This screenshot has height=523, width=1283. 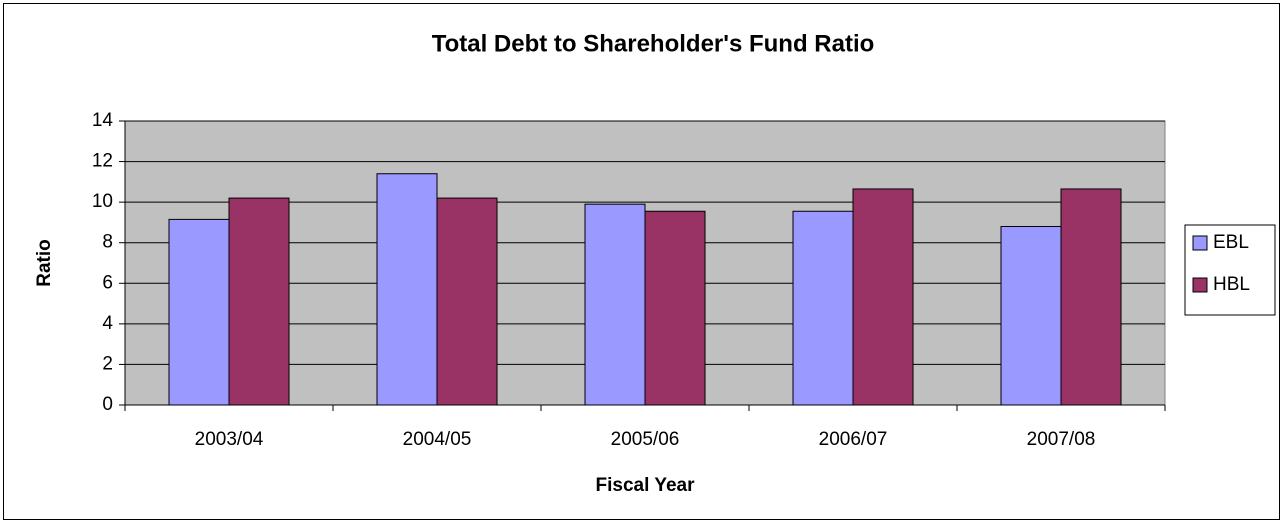 I want to click on y-tick-label: 2, so click(x=107, y=363).